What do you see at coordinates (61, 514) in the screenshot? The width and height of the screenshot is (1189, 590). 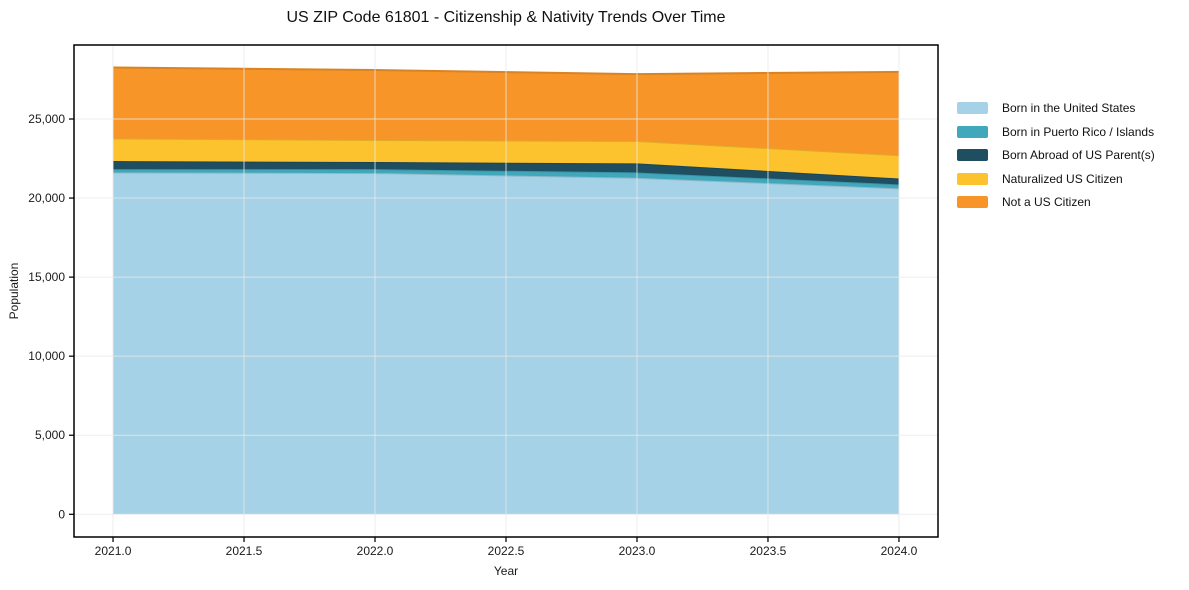 I see `y-tick-label: 0` at bounding box center [61, 514].